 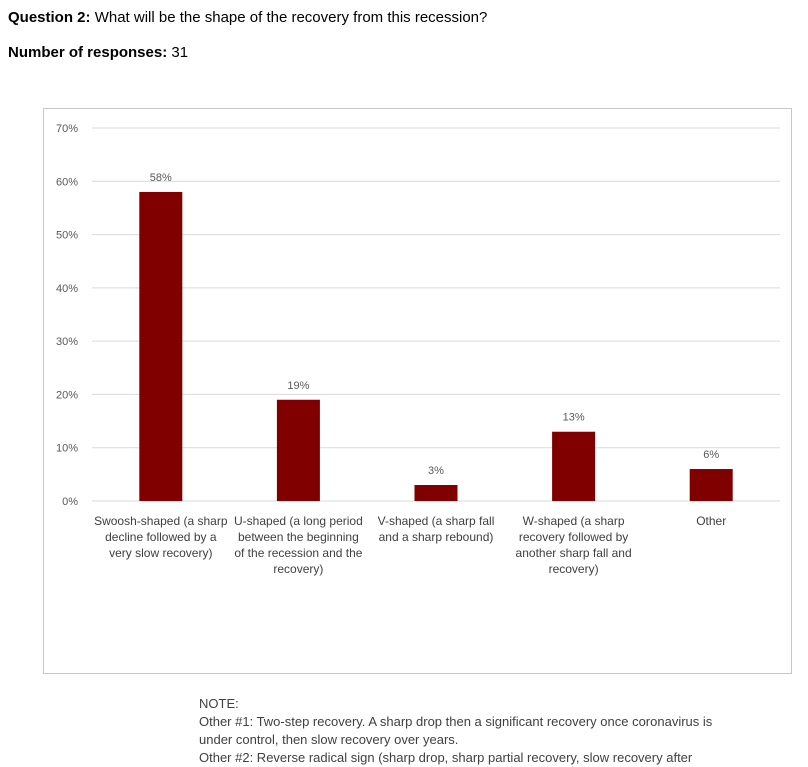 What do you see at coordinates (298, 386) in the screenshot?
I see `data-label: 19%` at bounding box center [298, 386].